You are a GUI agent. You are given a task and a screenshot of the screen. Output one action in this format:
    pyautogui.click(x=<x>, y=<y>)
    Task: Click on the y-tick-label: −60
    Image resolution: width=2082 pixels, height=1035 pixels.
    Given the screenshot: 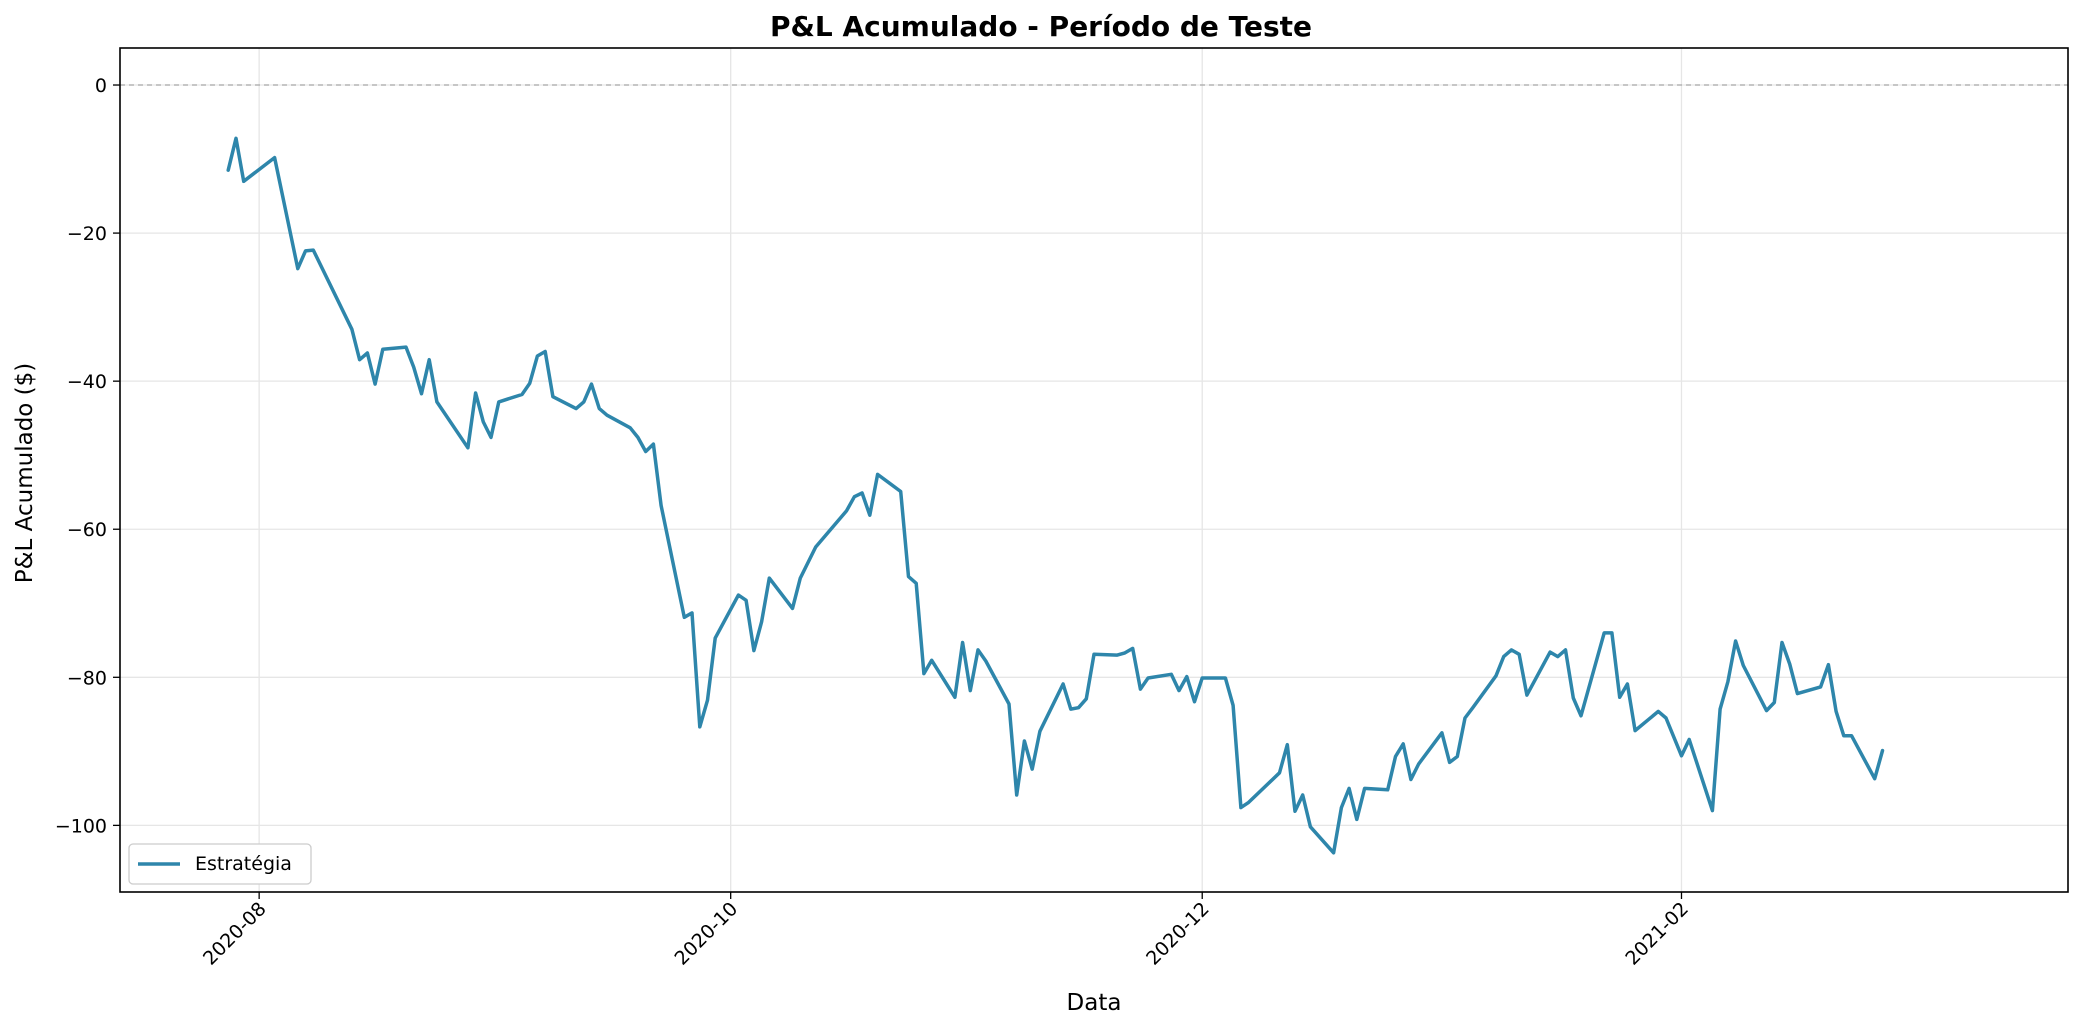 What is the action you would take?
    pyautogui.click(x=87, y=530)
    